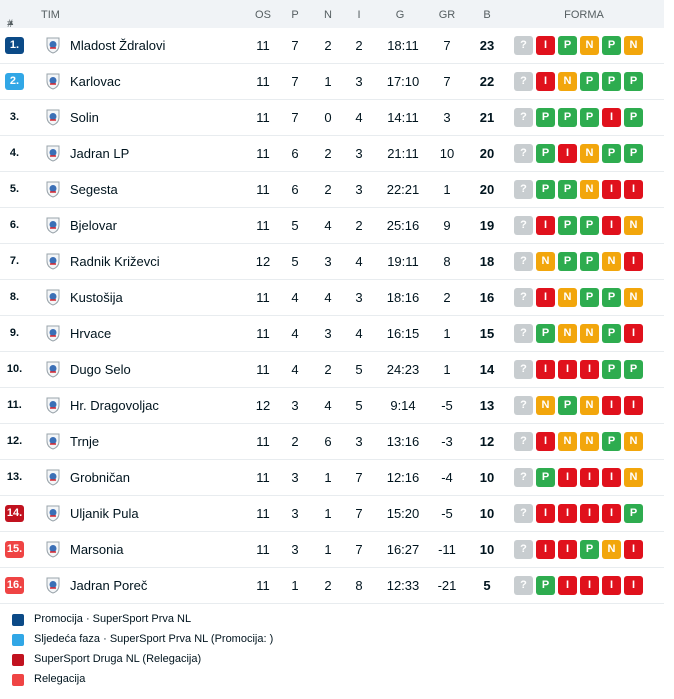  I want to click on team-name-link: Trnje, so click(85, 441).